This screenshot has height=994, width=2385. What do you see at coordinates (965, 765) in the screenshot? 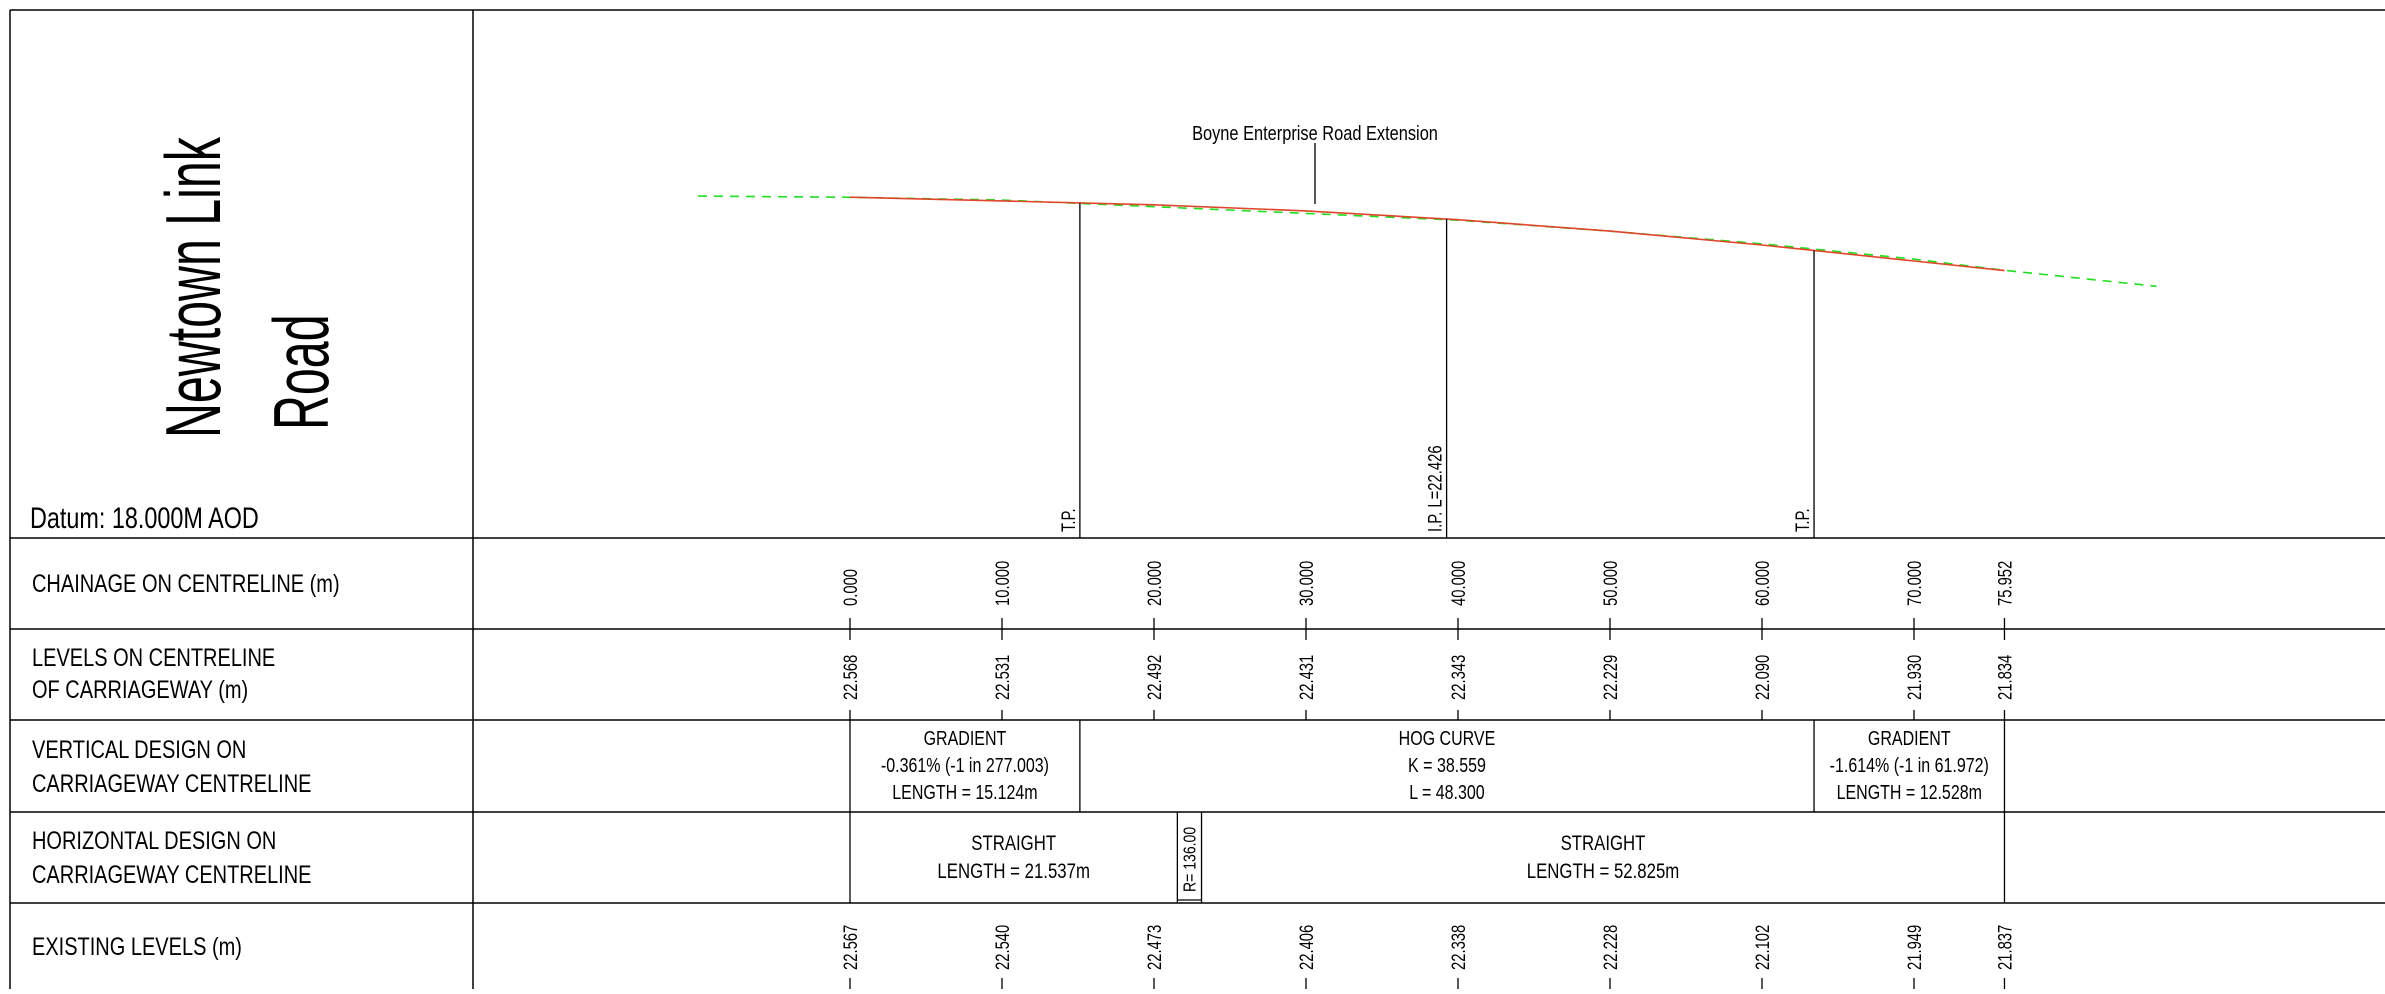
I see `vertical-design-text: -0.361% (-1 in 277.003)` at bounding box center [965, 765].